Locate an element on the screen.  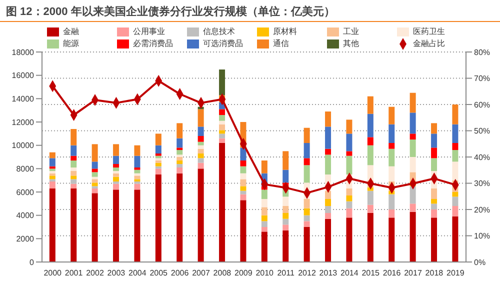
y-tick-label: 6000 is located at coordinates (25, 192).